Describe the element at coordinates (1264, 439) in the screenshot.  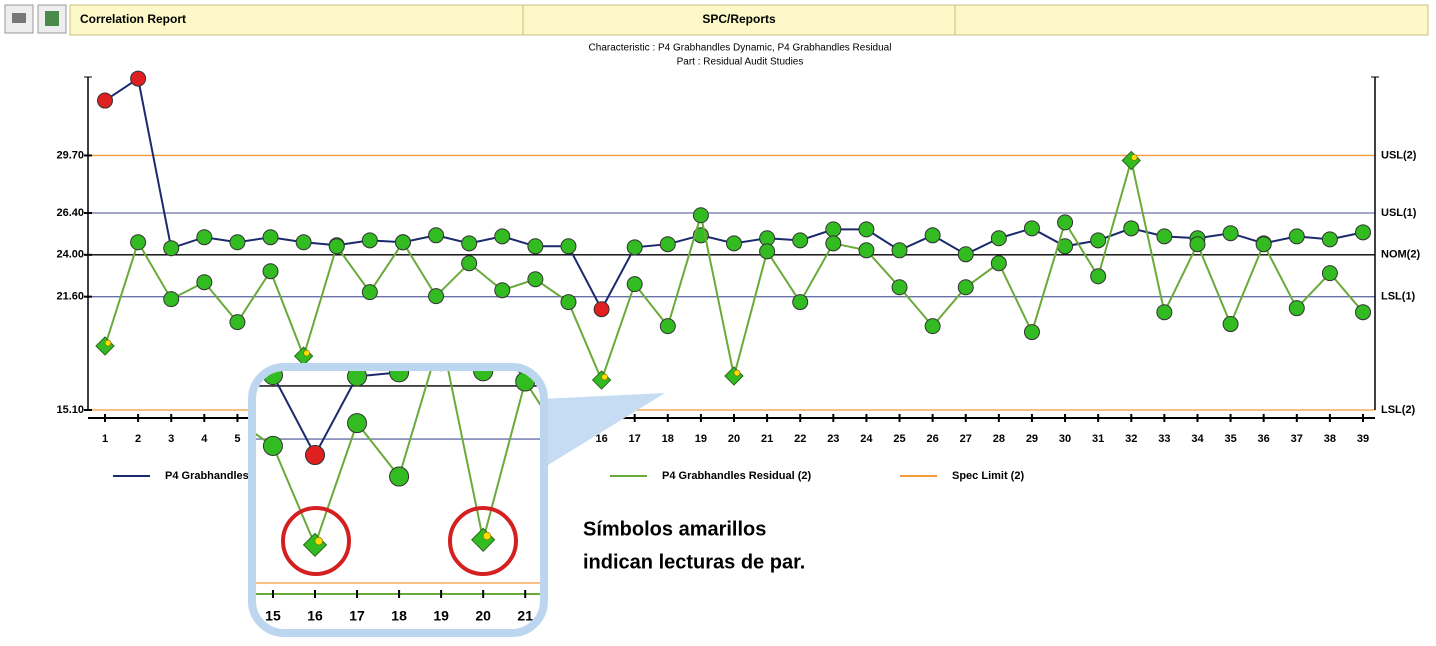
I see `x-tick-label: 36` at that location.